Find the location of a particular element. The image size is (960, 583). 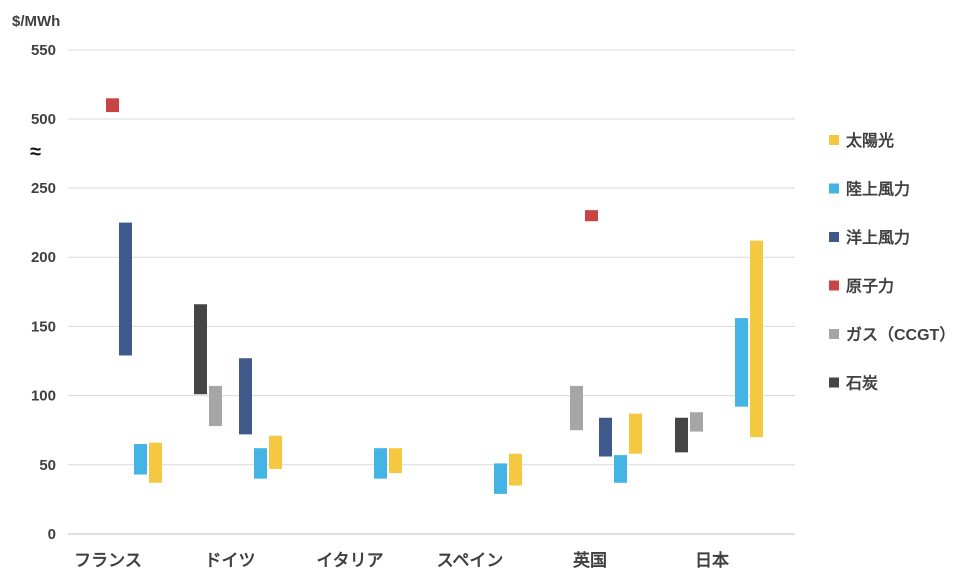

legend-label: 原子力 is located at coordinates (870, 286).